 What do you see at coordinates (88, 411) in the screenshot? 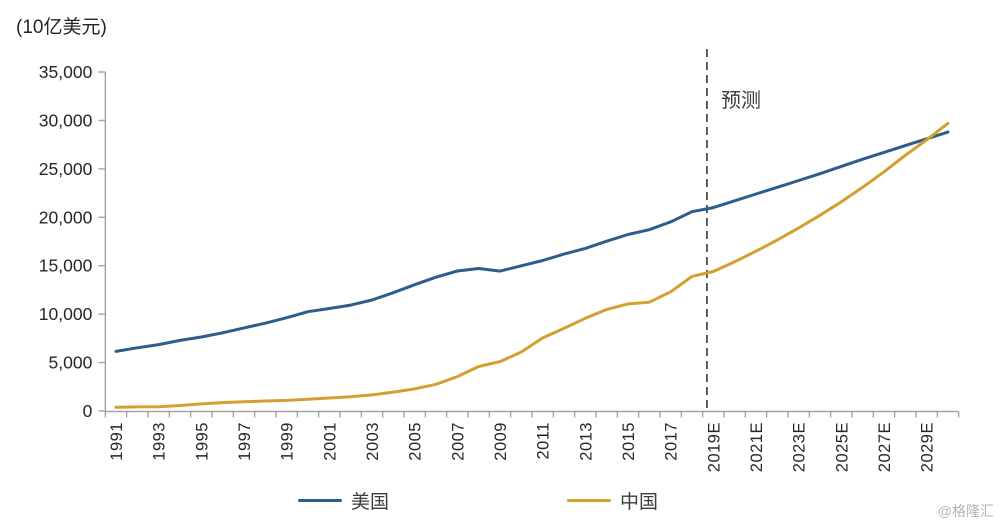
I see `y-axis-tick-label: 0` at bounding box center [88, 411].